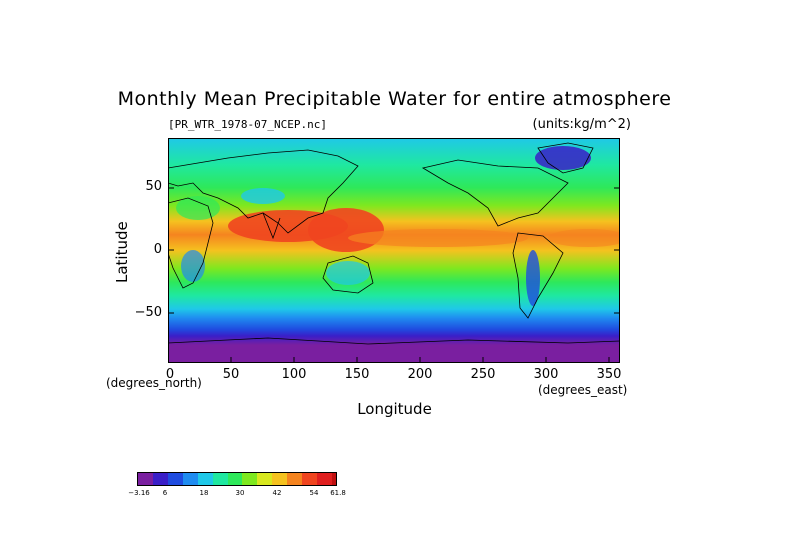 The width and height of the screenshot is (789, 558). Describe the element at coordinates (191, 243) in the screenshot. I see `africa-coastline` at that location.